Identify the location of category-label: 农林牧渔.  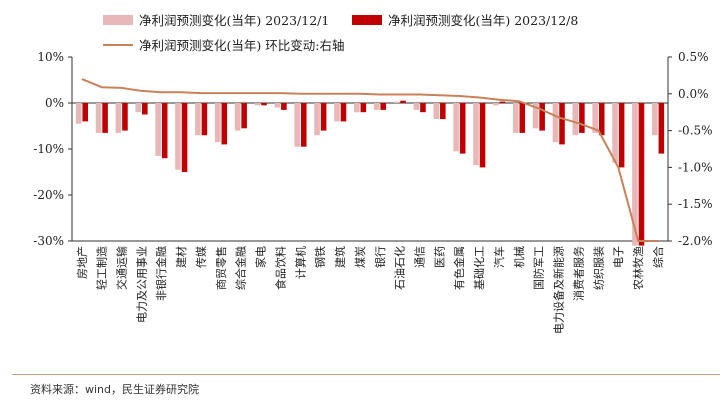
(638, 268).